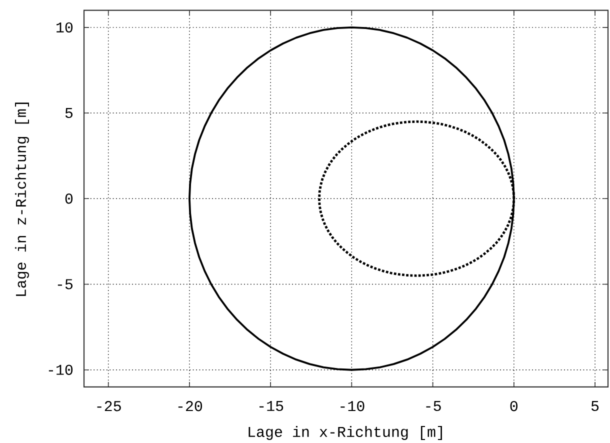  What do you see at coordinates (352, 406) in the screenshot?
I see `x-tick-label: -10` at bounding box center [352, 406].